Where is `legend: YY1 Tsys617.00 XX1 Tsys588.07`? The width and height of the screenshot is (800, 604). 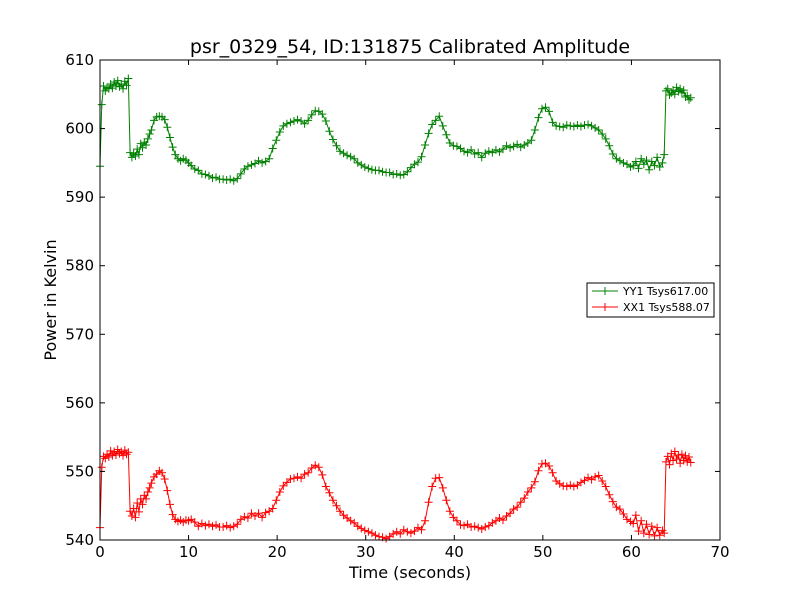
legend: YY1 Tsys617.00 XX1 Tsys588.07 is located at coordinates (650, 300).